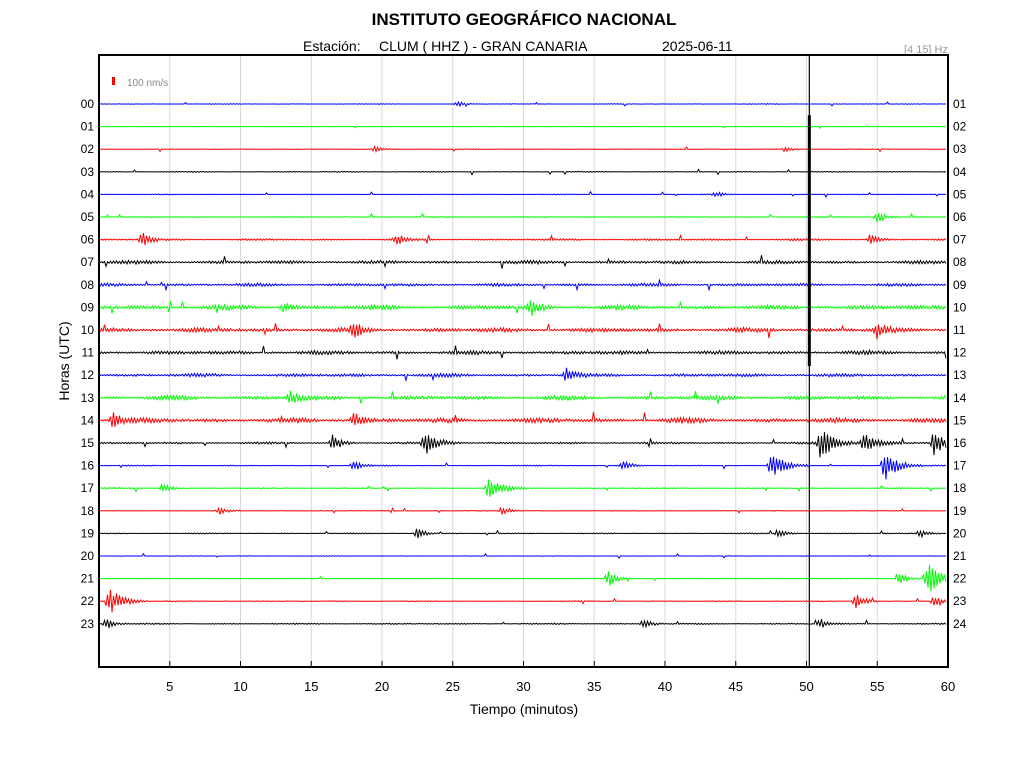 This screenshot has height=768, width=1024. What do you see at coordinates (959, 330) in the screenshot?
I see `hour-label-right-11: 11` at bounding box center [959, 330].